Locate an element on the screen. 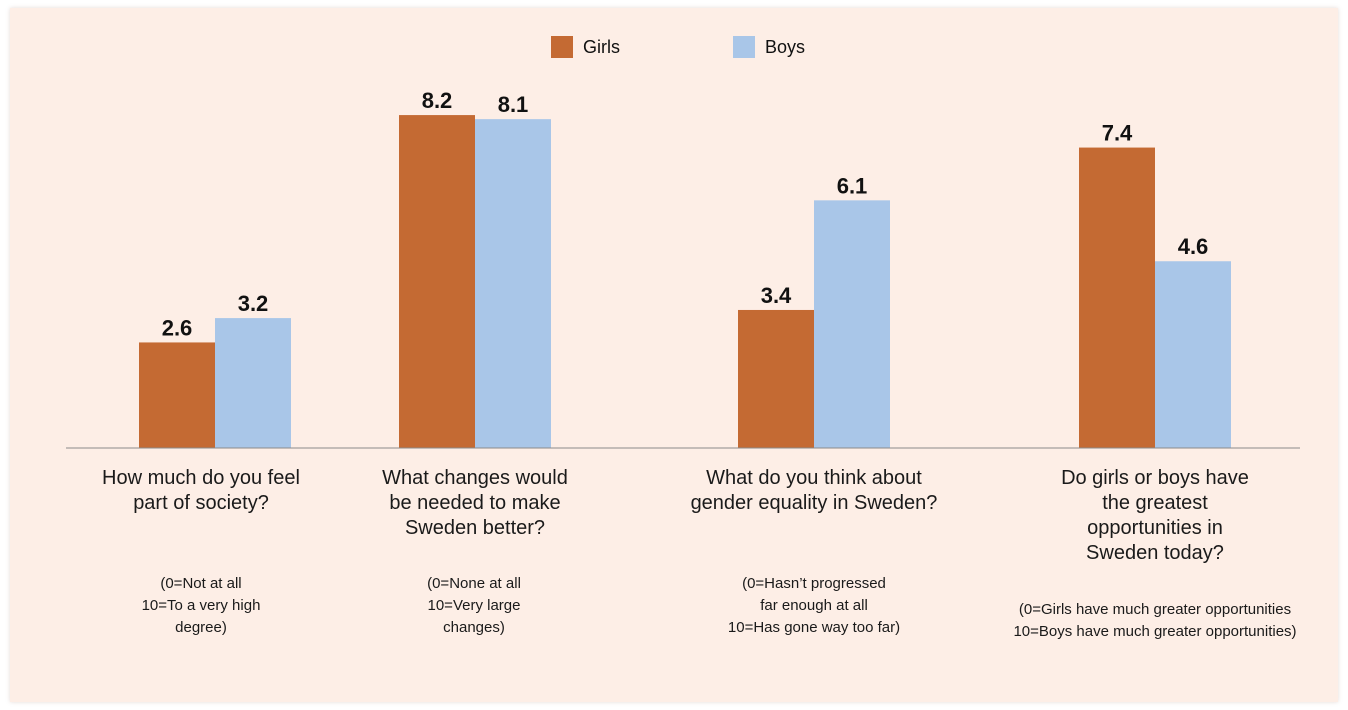  scale-note-2: (0=None at all 10=Very large changes) is located at coordinates (474, 605).